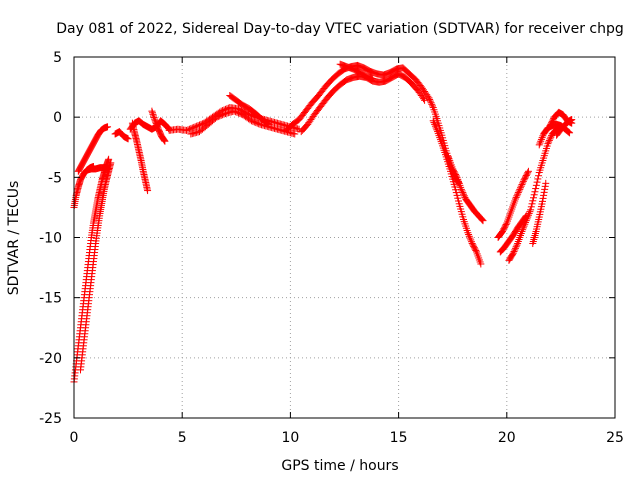  What do you see at coordinates (50, 419) in the screenshot?
I see `y-tick-label: -25` at bounding box center [50, 419].